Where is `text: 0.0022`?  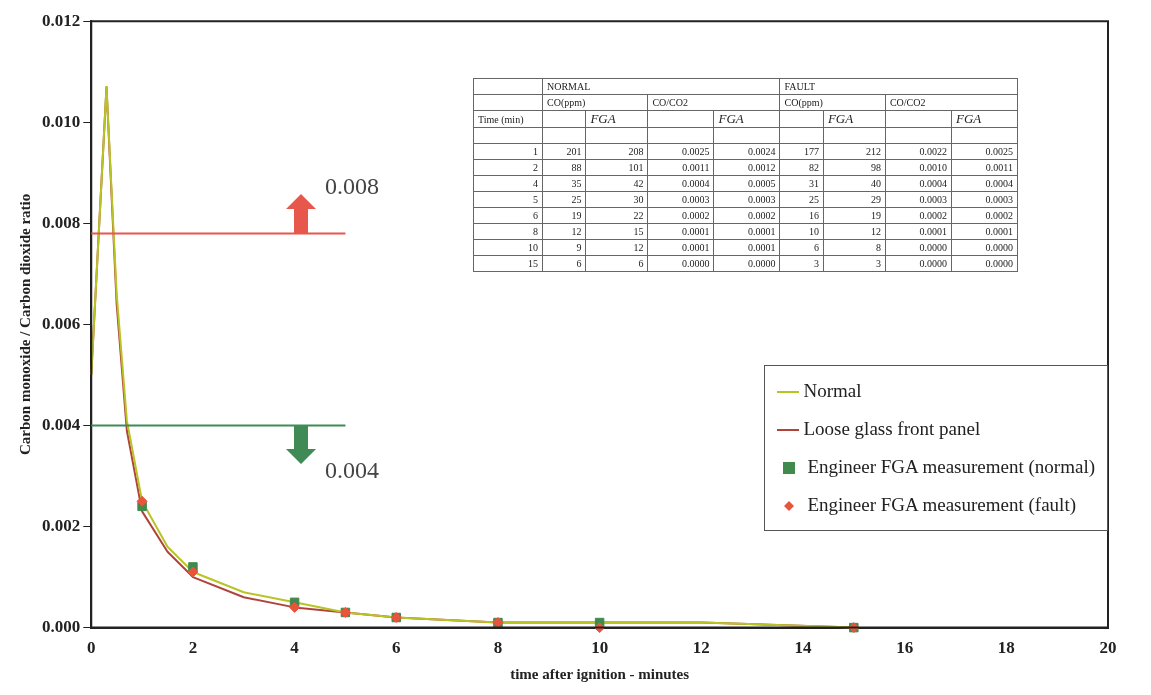
text: 0.0022 is located at coordinates (933, 151).